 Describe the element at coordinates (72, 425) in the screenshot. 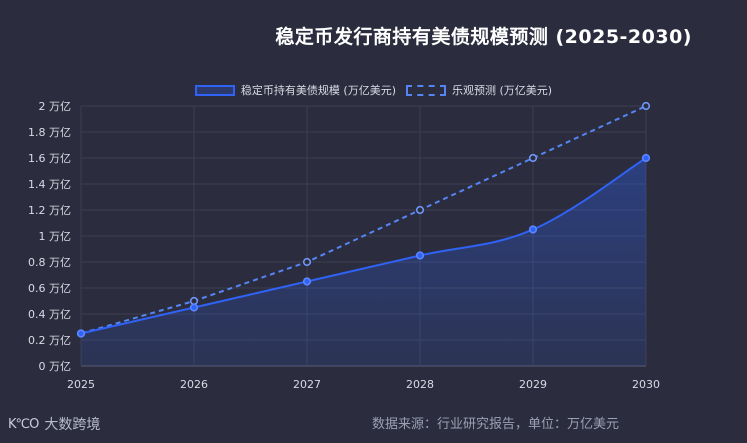

I see `brand-logo-text: 大数跨境` at that location.